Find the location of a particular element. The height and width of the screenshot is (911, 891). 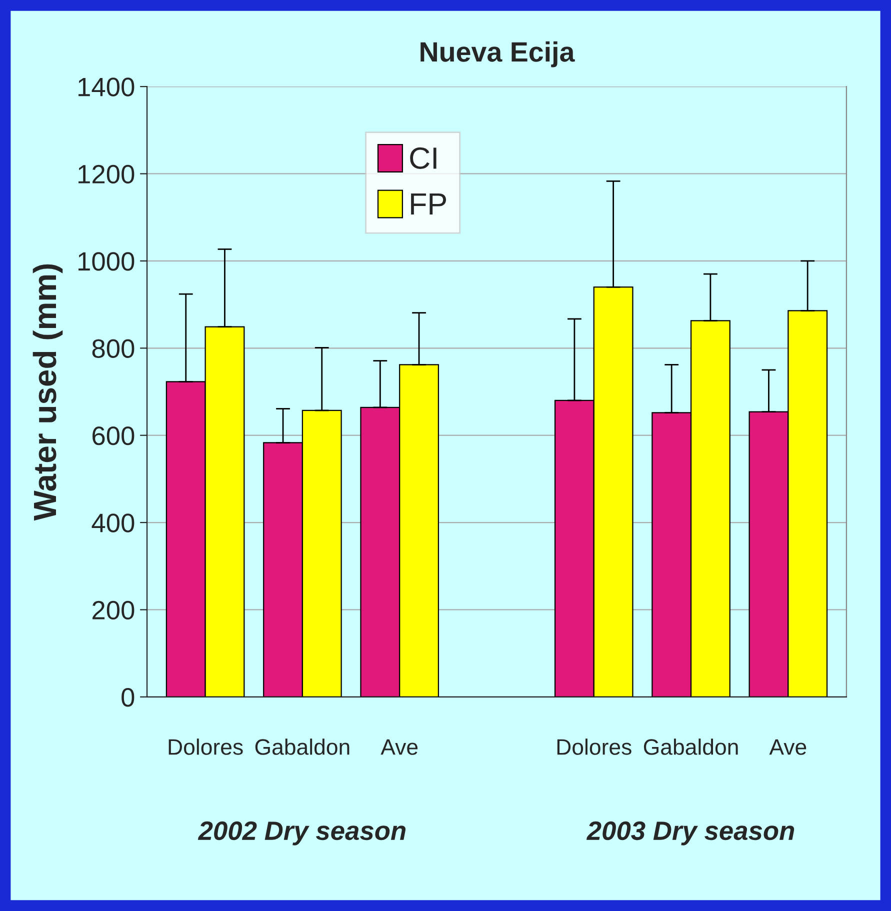

y-tick-label: 600 is located at coordinates (113, 436).